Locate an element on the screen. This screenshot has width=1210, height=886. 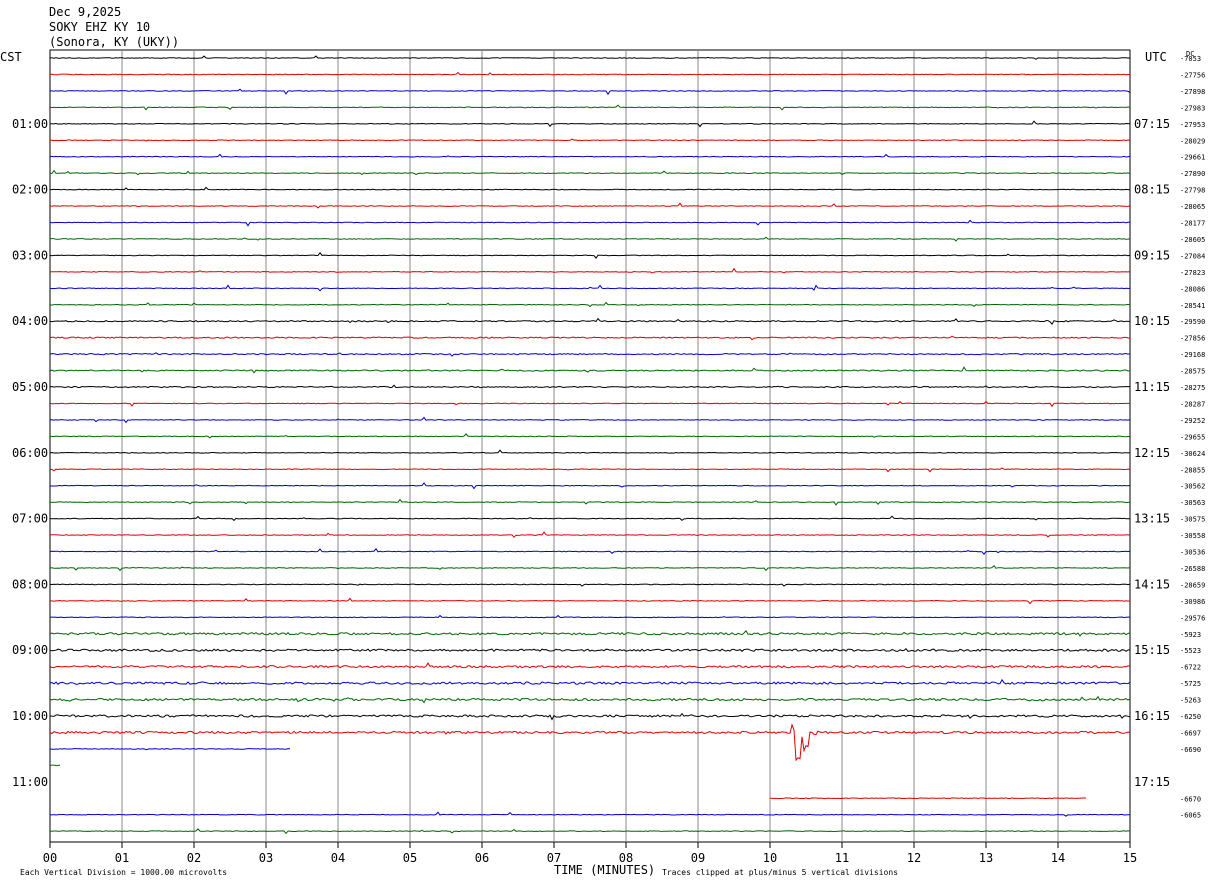
right-timezone-label: UTC is located at coordinates (1156, 57).